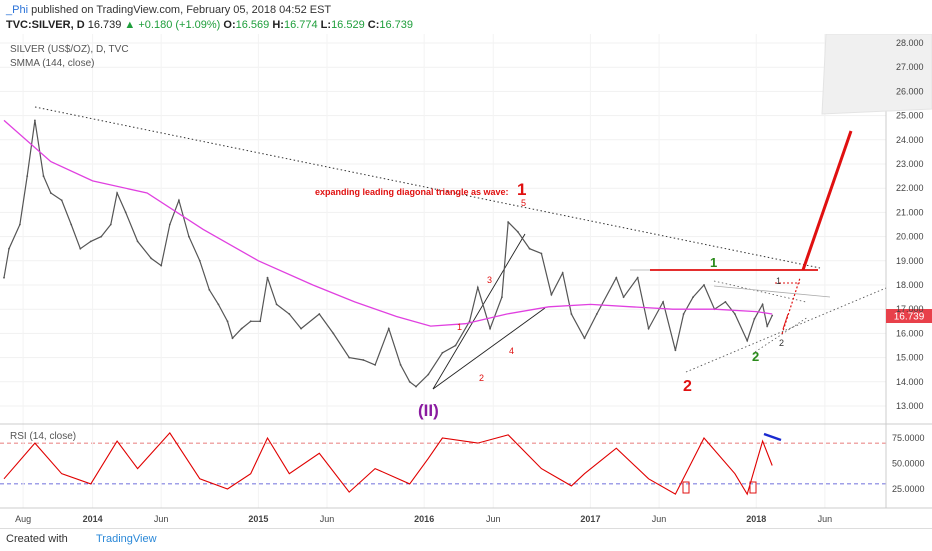 The height and width of the screenshot is (551, 932). Describe the element at coordinates (908, 489) in the screenshot. I see `rsi-tick-label: 25.0000` at that location.